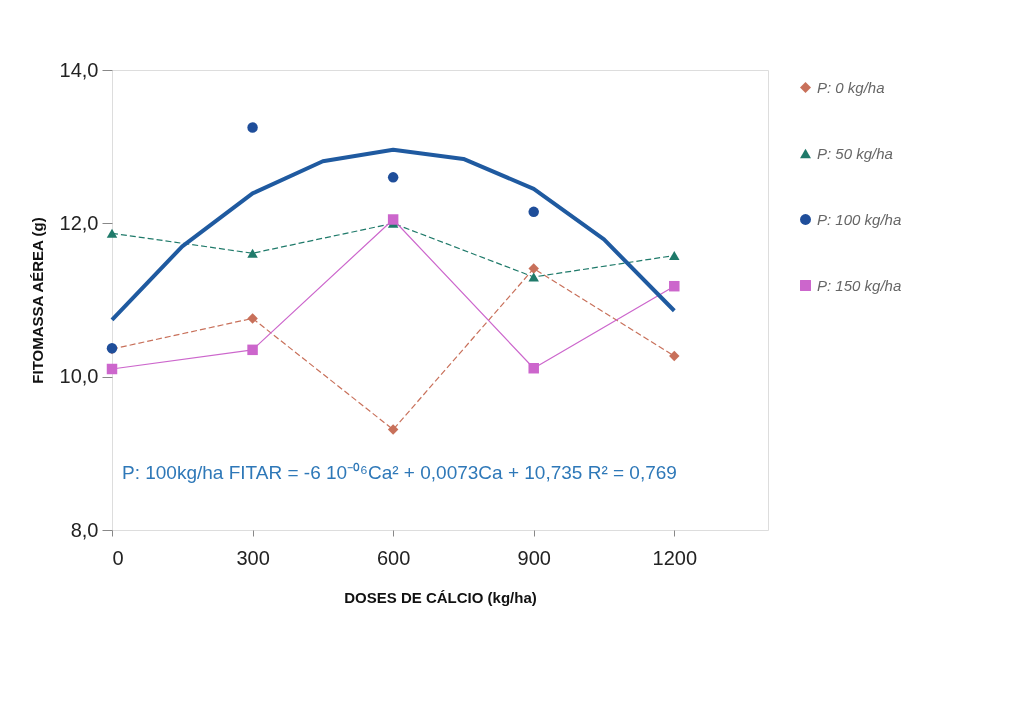 The width and height of the screenshot is (1011, 714). Describe the element at coordinates (534, 557) in the screenshot. I see `x-tick-label: 900` at that location.